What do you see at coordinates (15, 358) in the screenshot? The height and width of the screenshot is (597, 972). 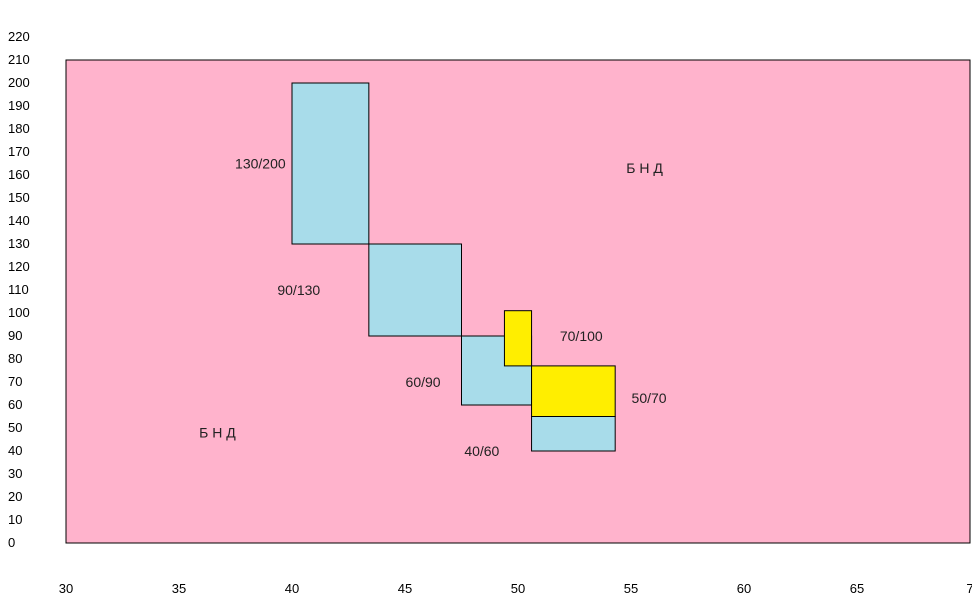 I see `y-tick-label: 80` at bounding box center [15, 358].